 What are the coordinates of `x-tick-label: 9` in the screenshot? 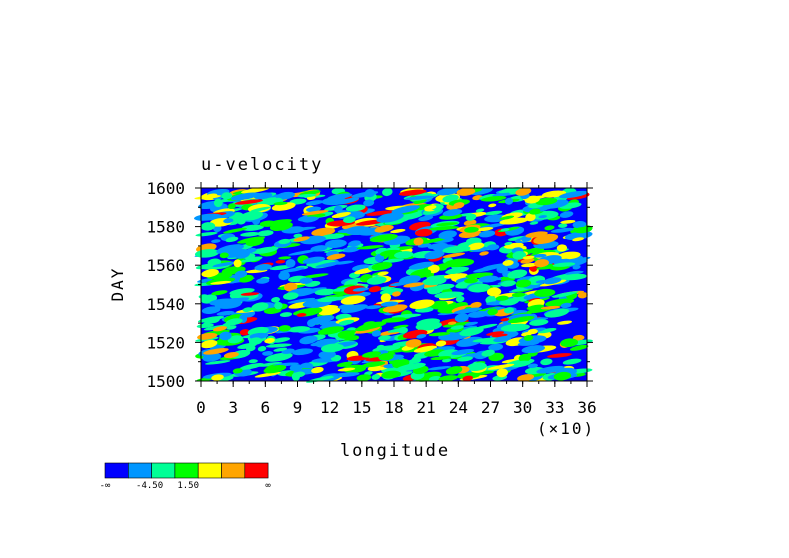 It's located at (298, 407).